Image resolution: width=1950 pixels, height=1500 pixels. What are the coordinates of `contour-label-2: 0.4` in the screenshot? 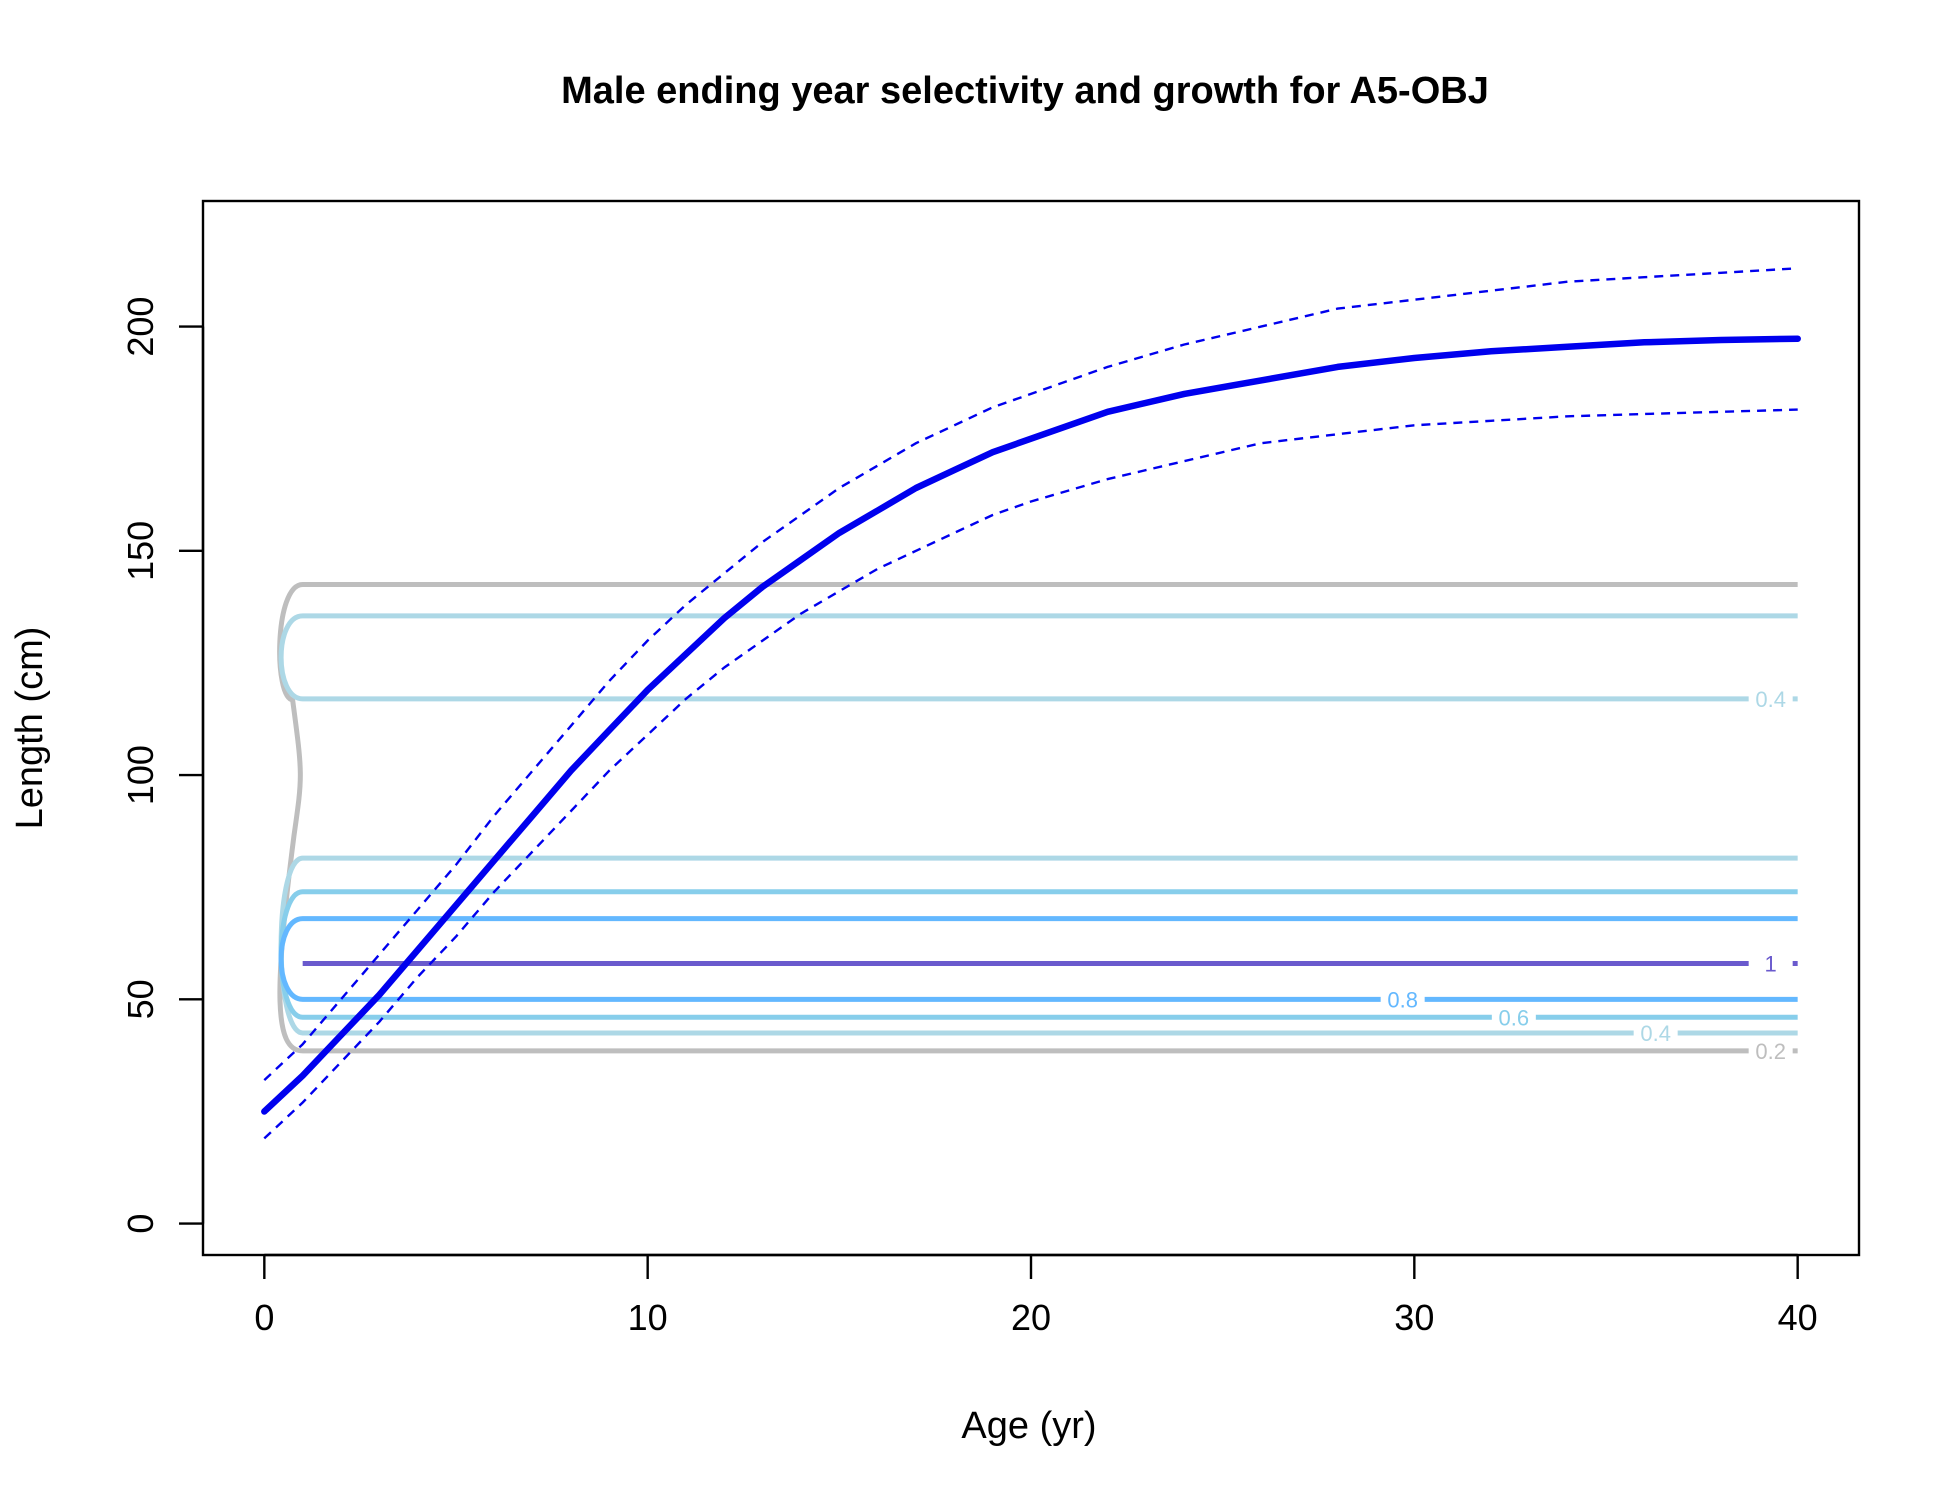 It's located at (1655, 1033).